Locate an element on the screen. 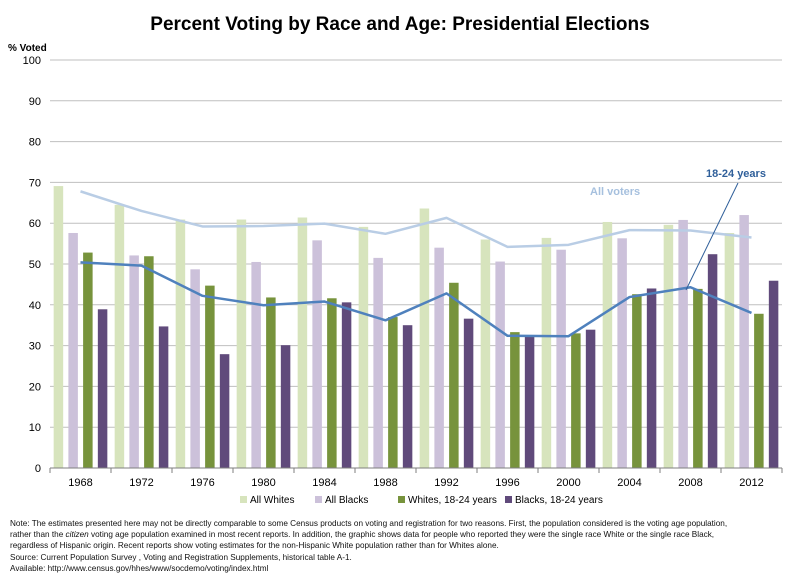  annotation-youth-pointer is located at coordinates (712, 236).